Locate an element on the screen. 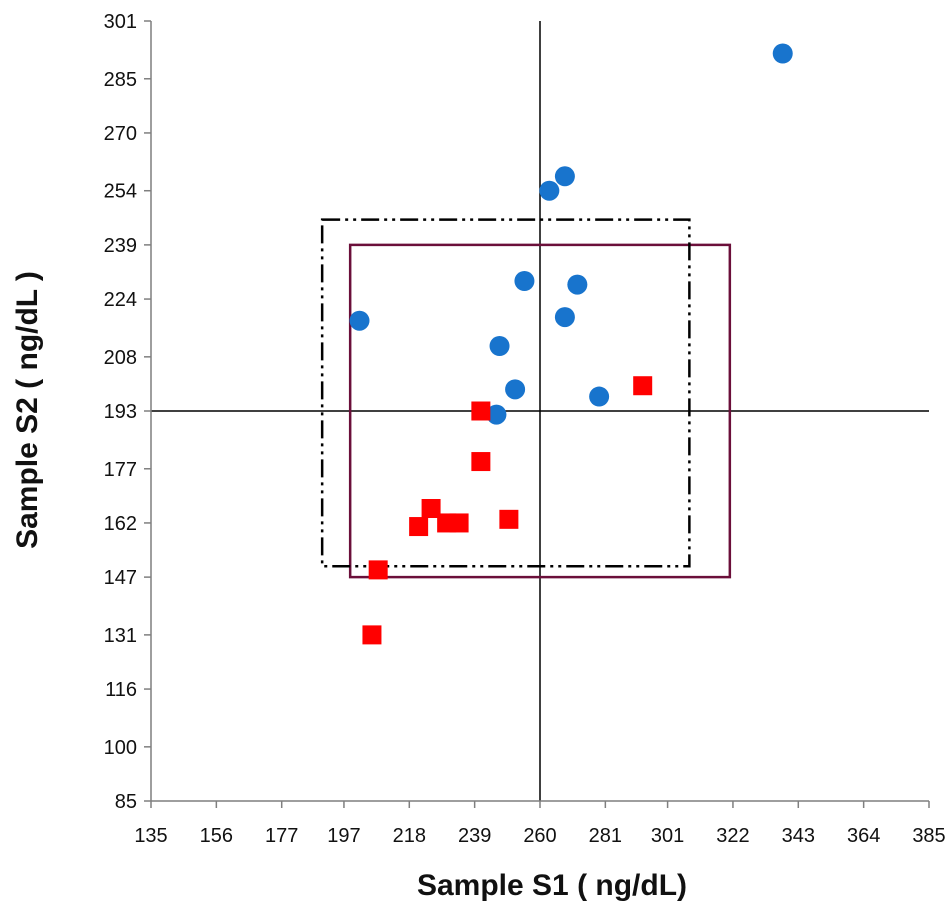  x-tick-label: 239 is located at coordinates (474, 836).